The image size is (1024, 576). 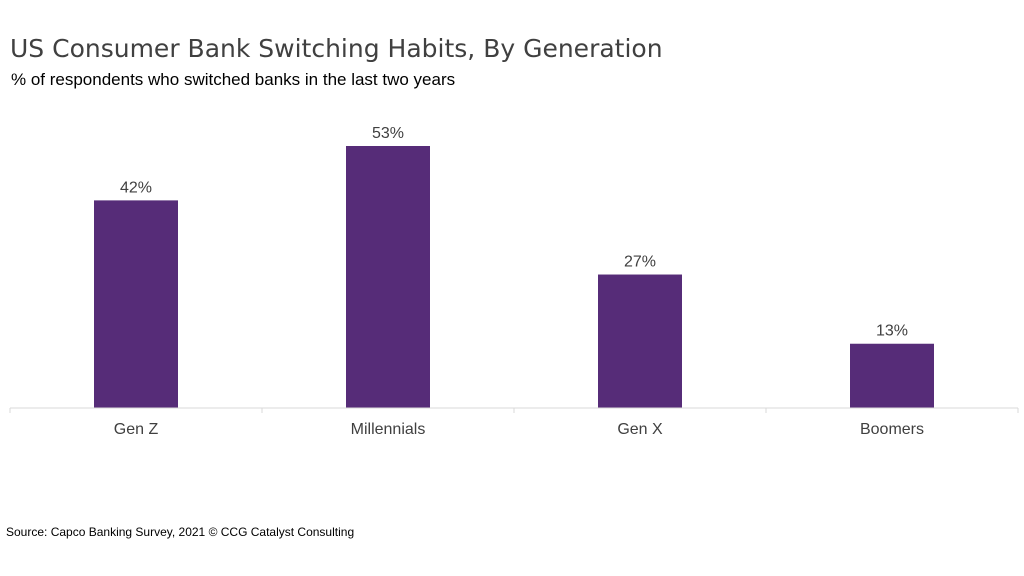 What do you see at coordinates (892, 375) in the screenshot?
I see `bar-boomers` at bounding box center [892, 375].